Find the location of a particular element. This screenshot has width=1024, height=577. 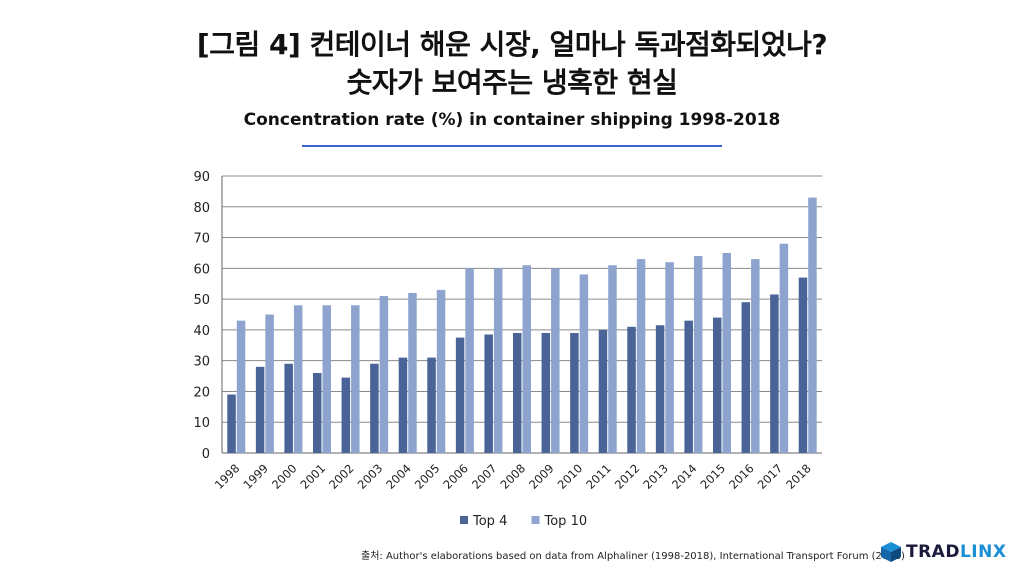

y-tick-label: 30 is located at coordinates (201, 362).